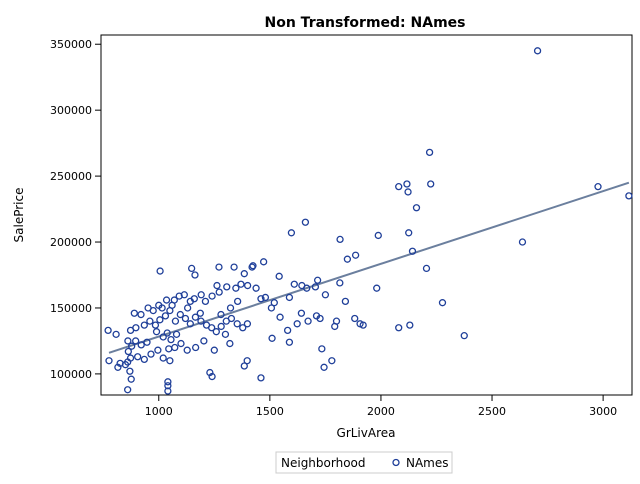 The image size is (640, 484). Describe the element at coordinates (323, 463) in the screenshot. I see `legend-title: Neighborhood` at that location.